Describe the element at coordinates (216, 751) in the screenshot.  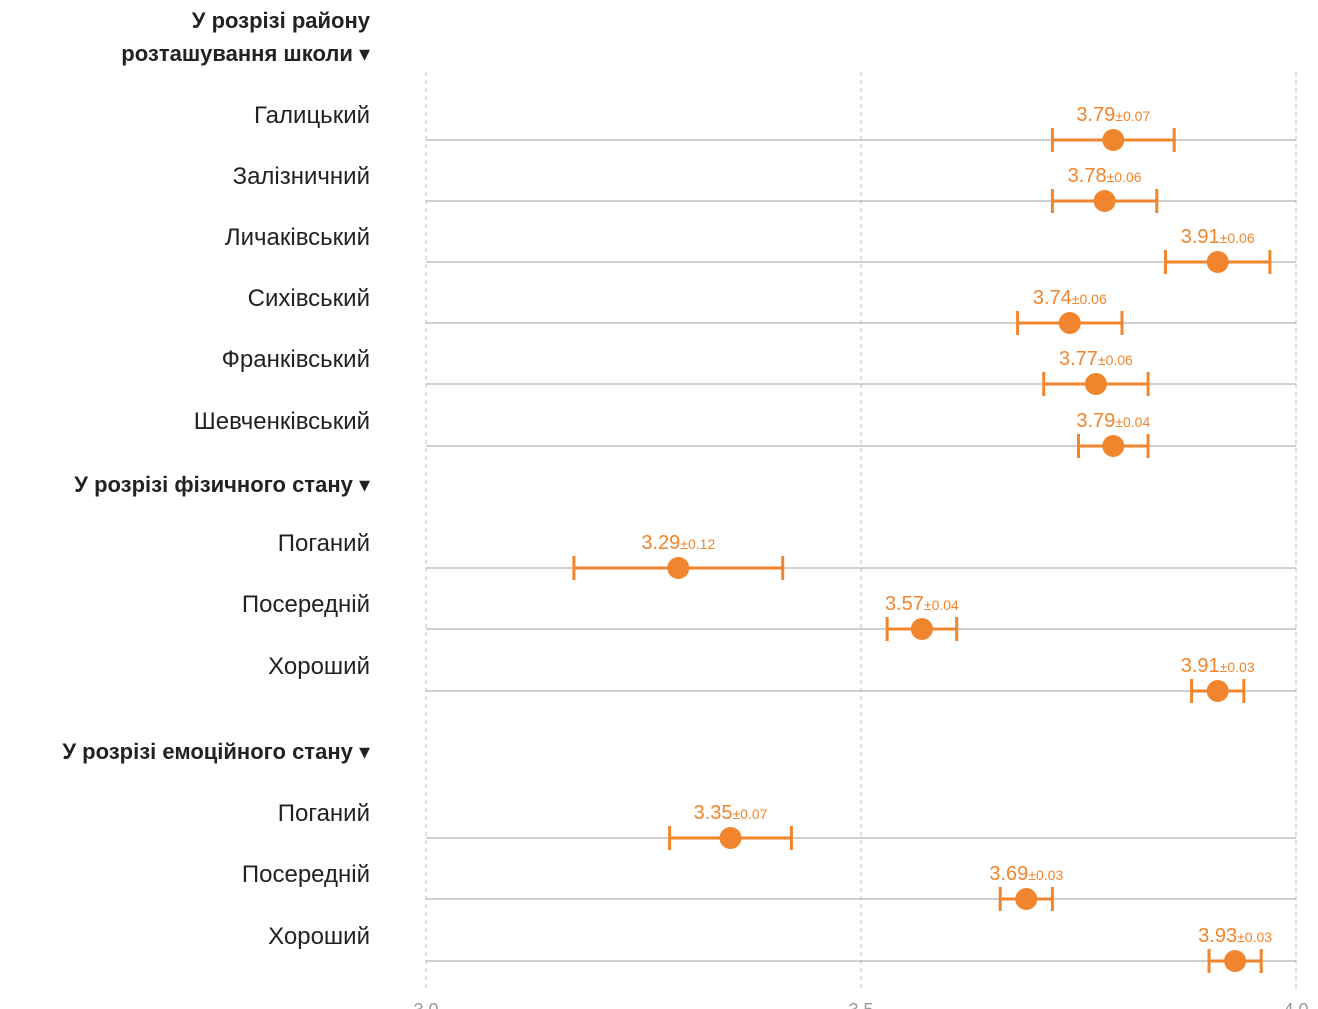
I see `group-title: У розрізі емоційного стану ▾` at that location.